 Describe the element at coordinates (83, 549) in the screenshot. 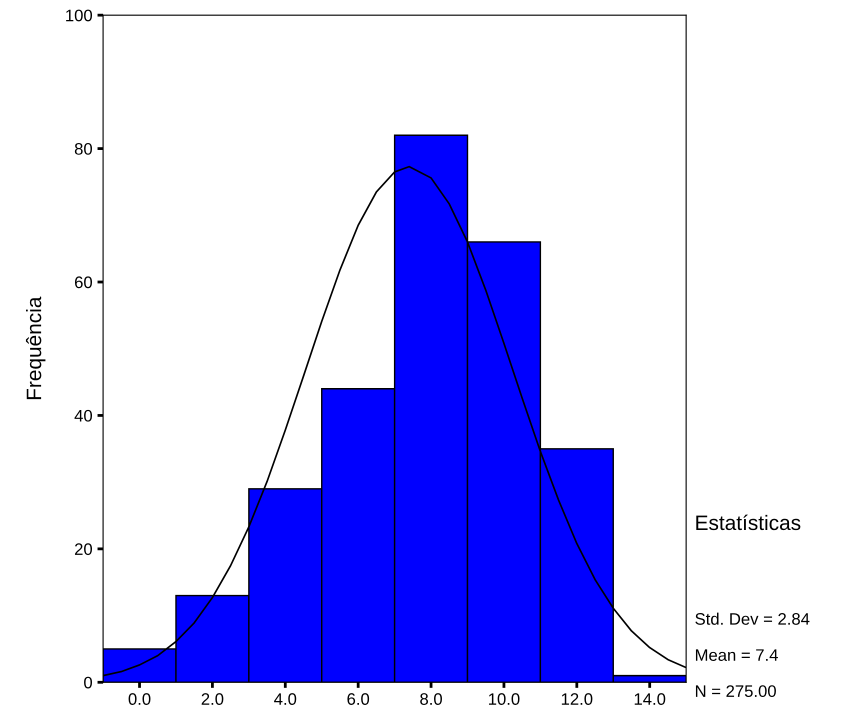

I see `y-tick-label: 20` at that location.